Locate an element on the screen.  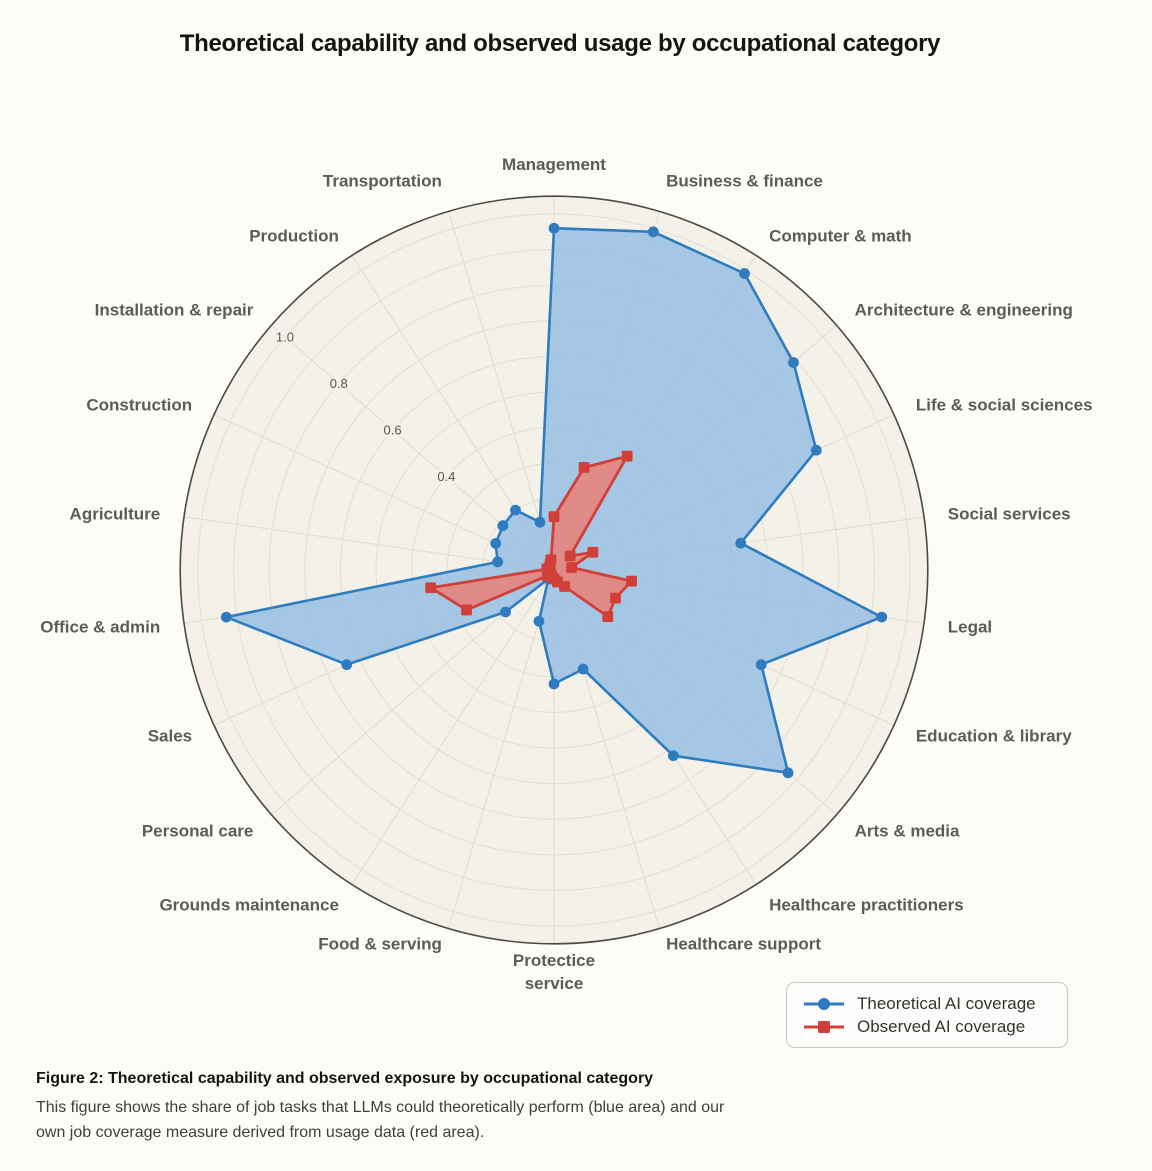
legend-label: Observed AI coverage is located at coordinates (941, 1026).